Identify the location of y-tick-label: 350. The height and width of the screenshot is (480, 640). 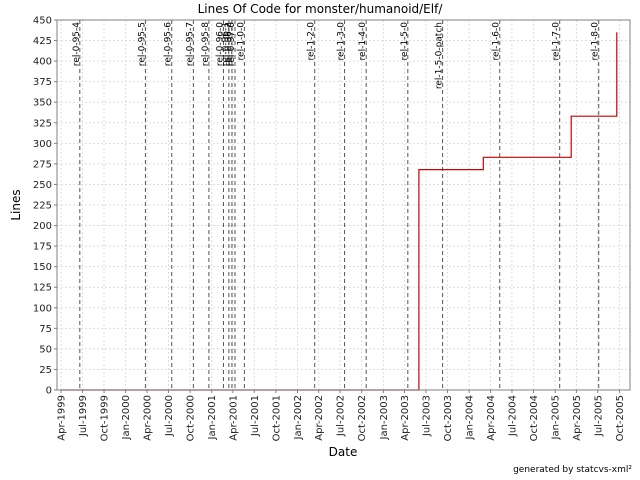
(42, 103).